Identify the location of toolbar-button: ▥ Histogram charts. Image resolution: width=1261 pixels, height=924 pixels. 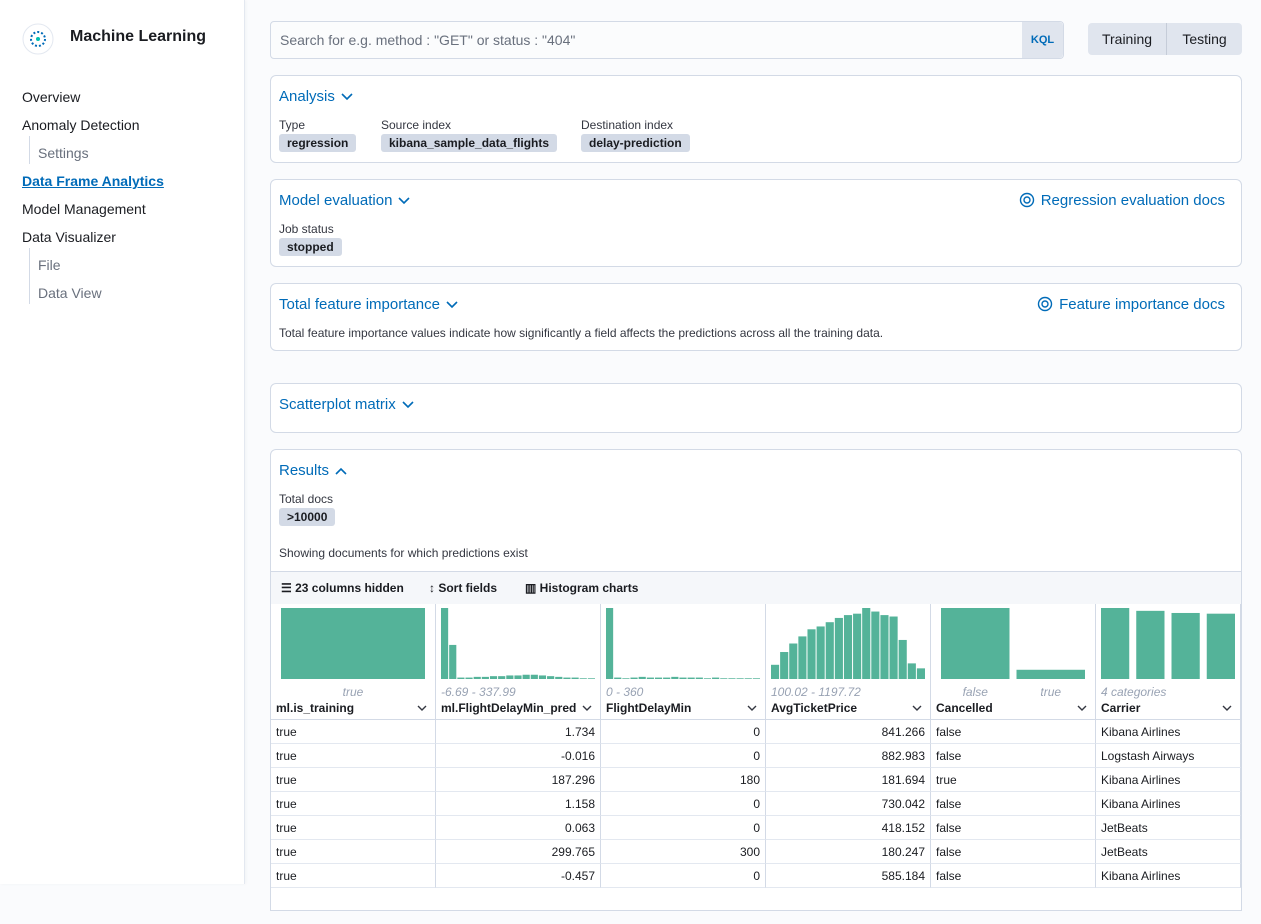
(581, 588).